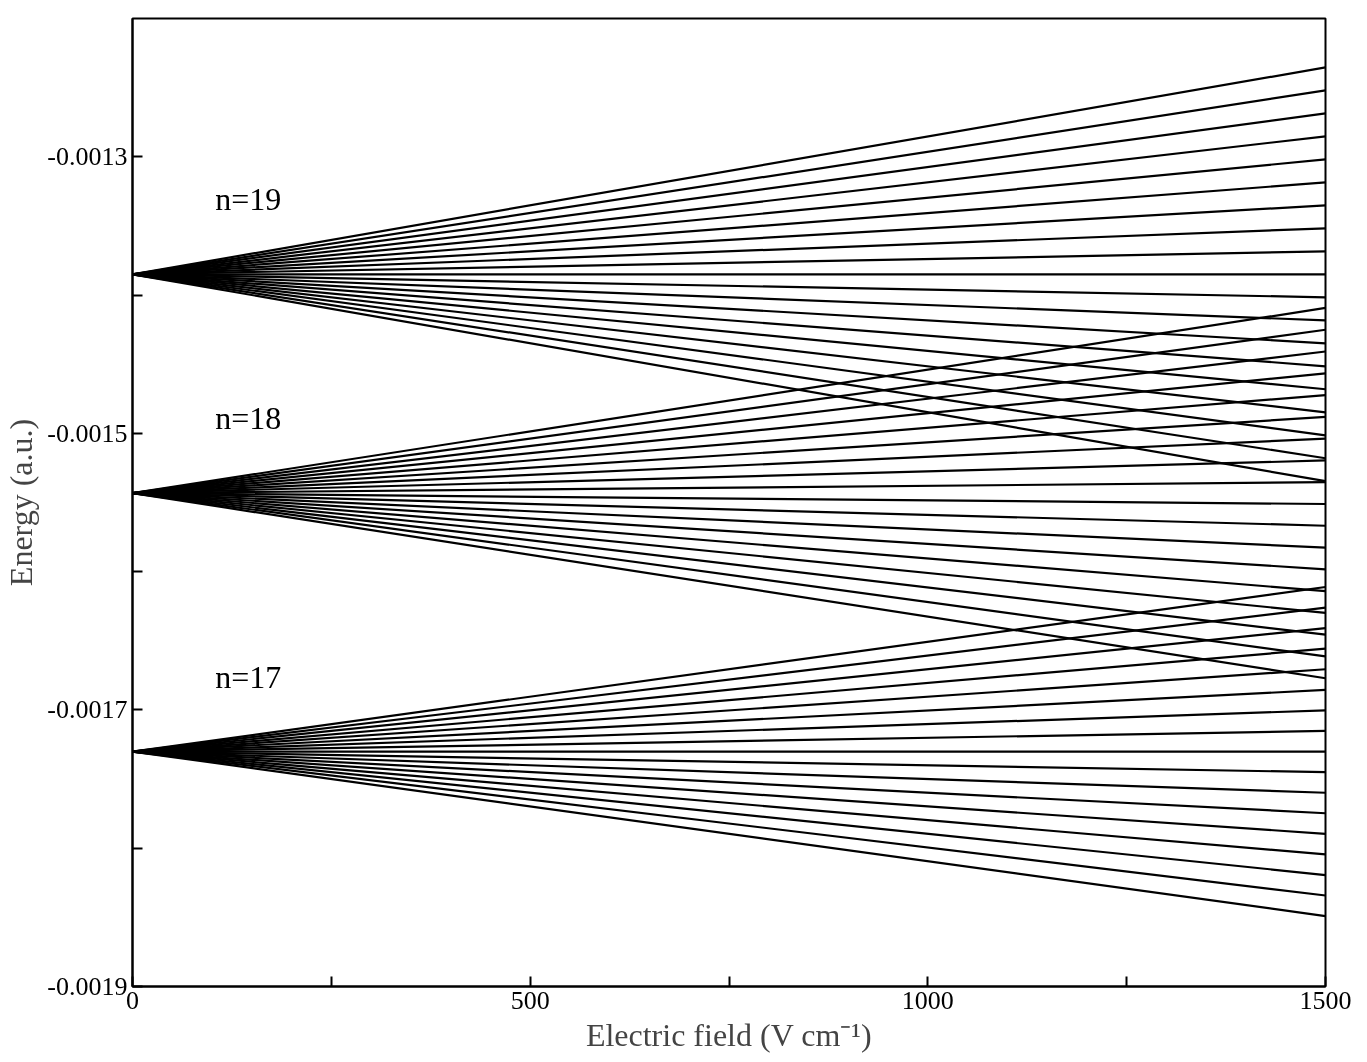 The height and width of the screenshot is (1062, 1367). What do you see at coordinates (248, 418) in the screenshot?
I see `annotation: n=18` at bounding box center [248, 418].